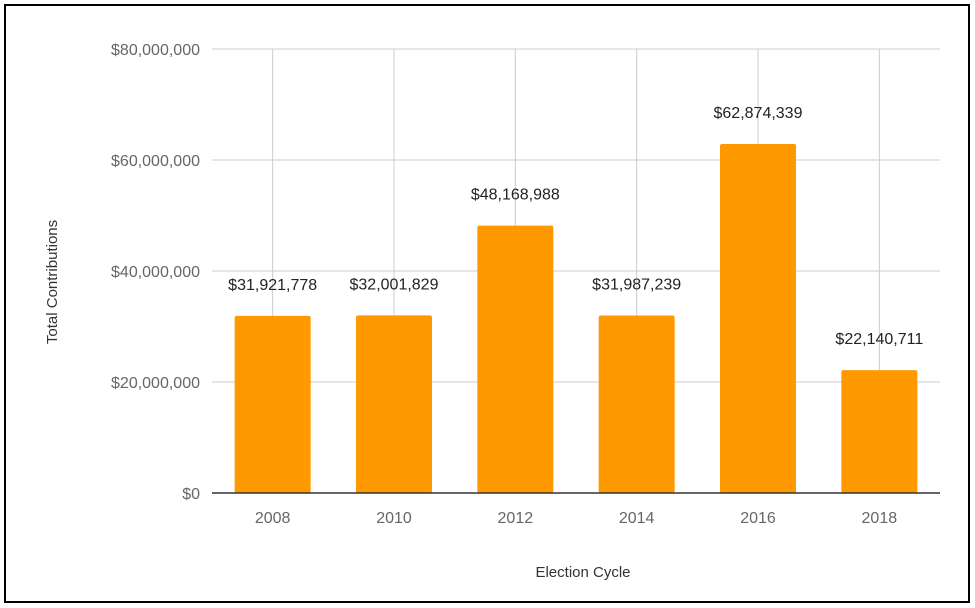 This screenshot has height=608, width=975. What do you see at coordinates (52, 282) in the screenshot?
I see `y-axis-title: Total Contributions` at bounding box center [52, 282].